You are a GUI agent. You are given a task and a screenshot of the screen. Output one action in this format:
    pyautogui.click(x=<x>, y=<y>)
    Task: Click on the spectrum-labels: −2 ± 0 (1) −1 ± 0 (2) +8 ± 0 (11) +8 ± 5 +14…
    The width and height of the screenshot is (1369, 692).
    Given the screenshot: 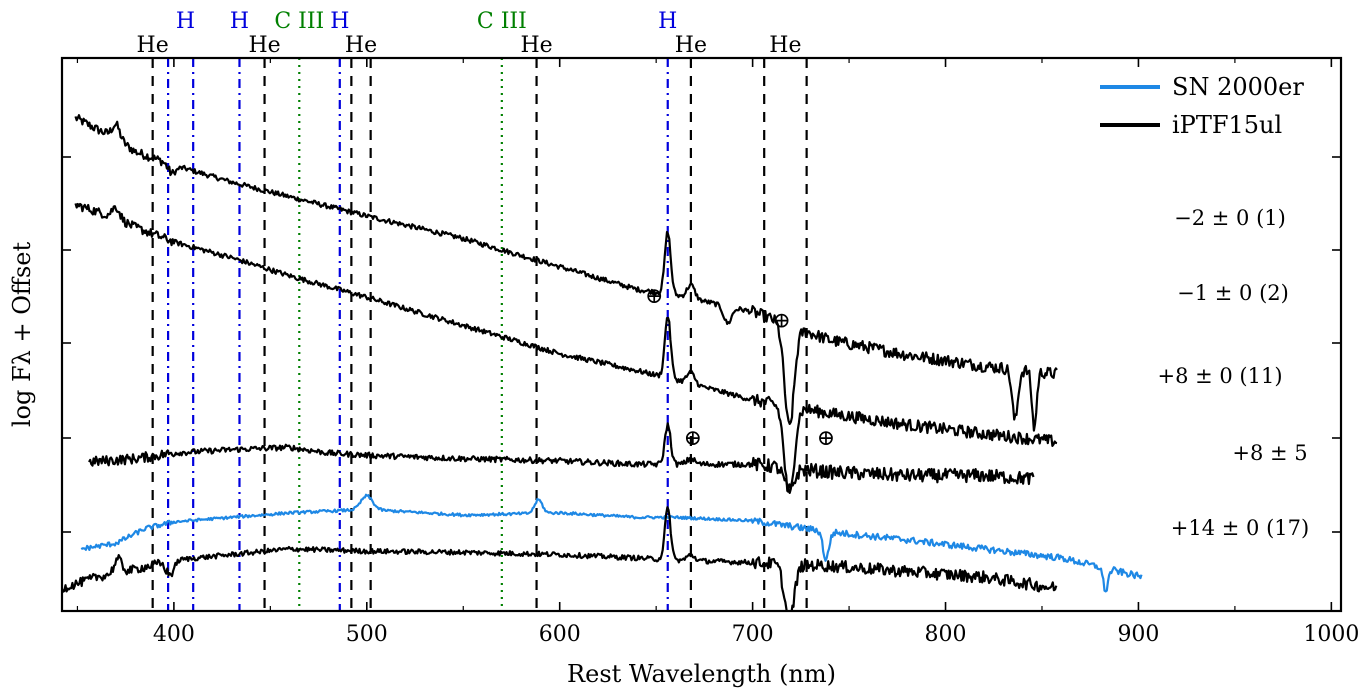 What is the action you would take?
    pyautogui.click(x=1233, y=373)
    